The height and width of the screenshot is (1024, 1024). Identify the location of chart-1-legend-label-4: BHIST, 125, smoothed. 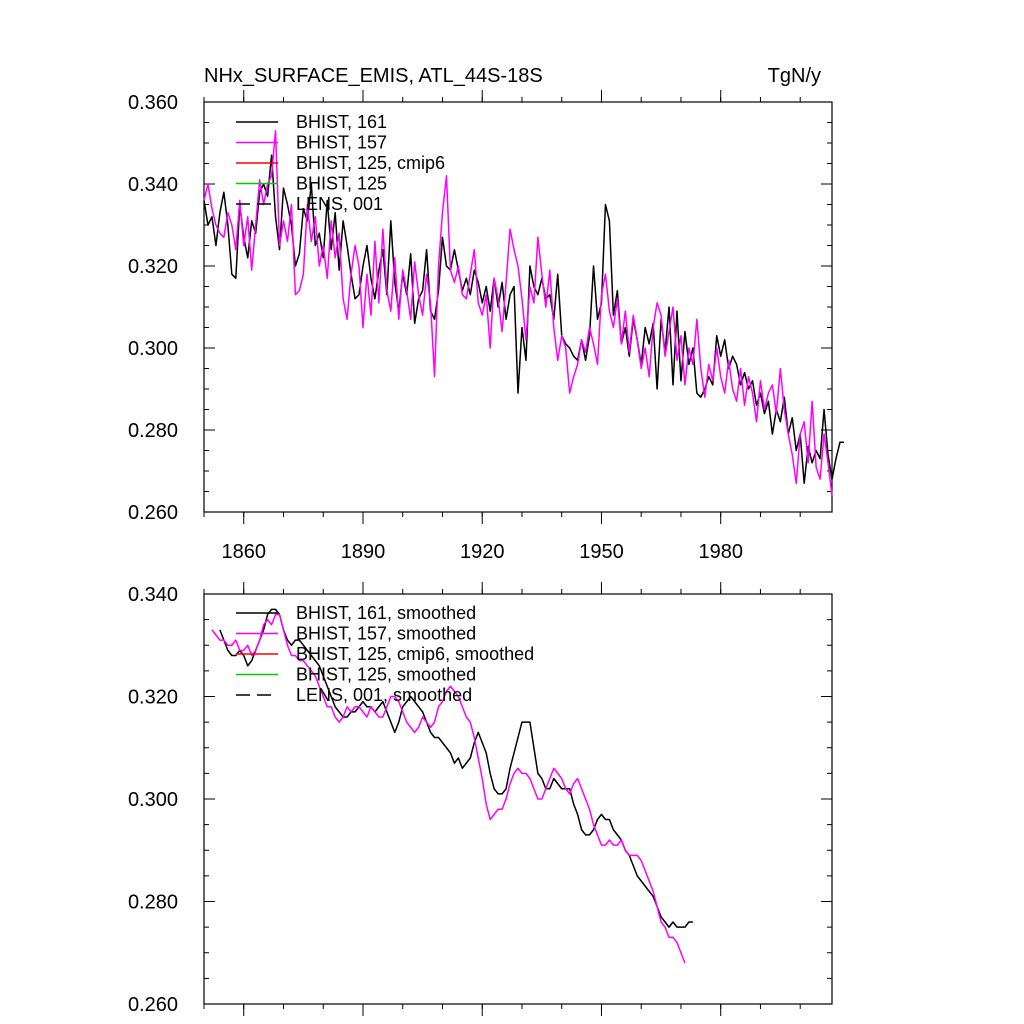
(386, 675).